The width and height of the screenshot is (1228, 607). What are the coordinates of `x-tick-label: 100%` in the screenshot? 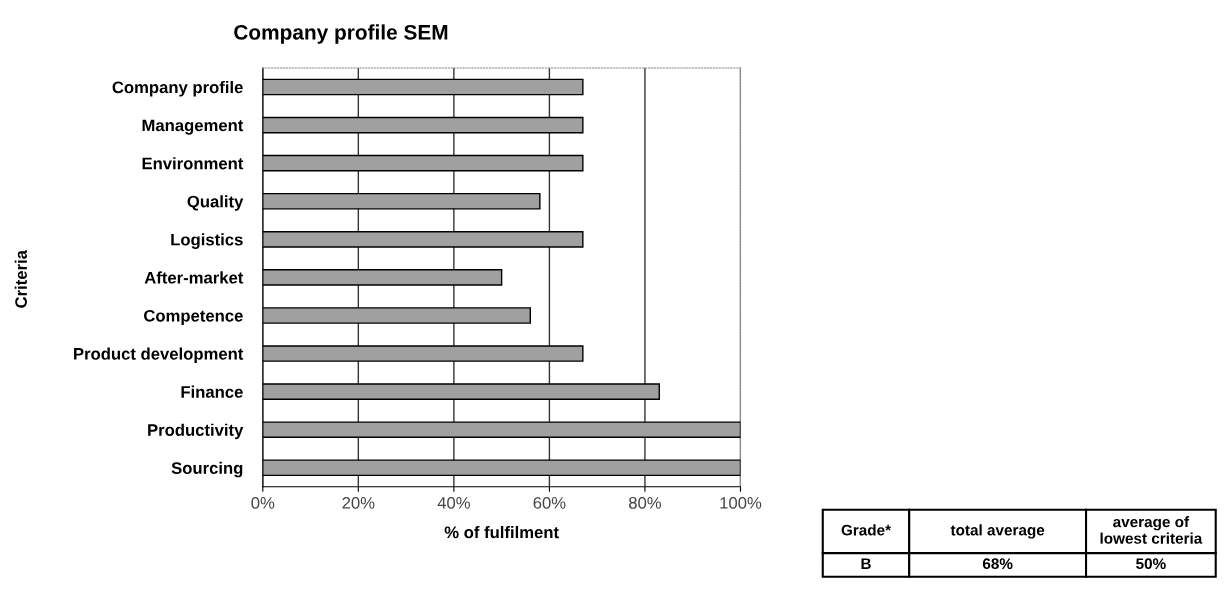 It's located at (741, 502).